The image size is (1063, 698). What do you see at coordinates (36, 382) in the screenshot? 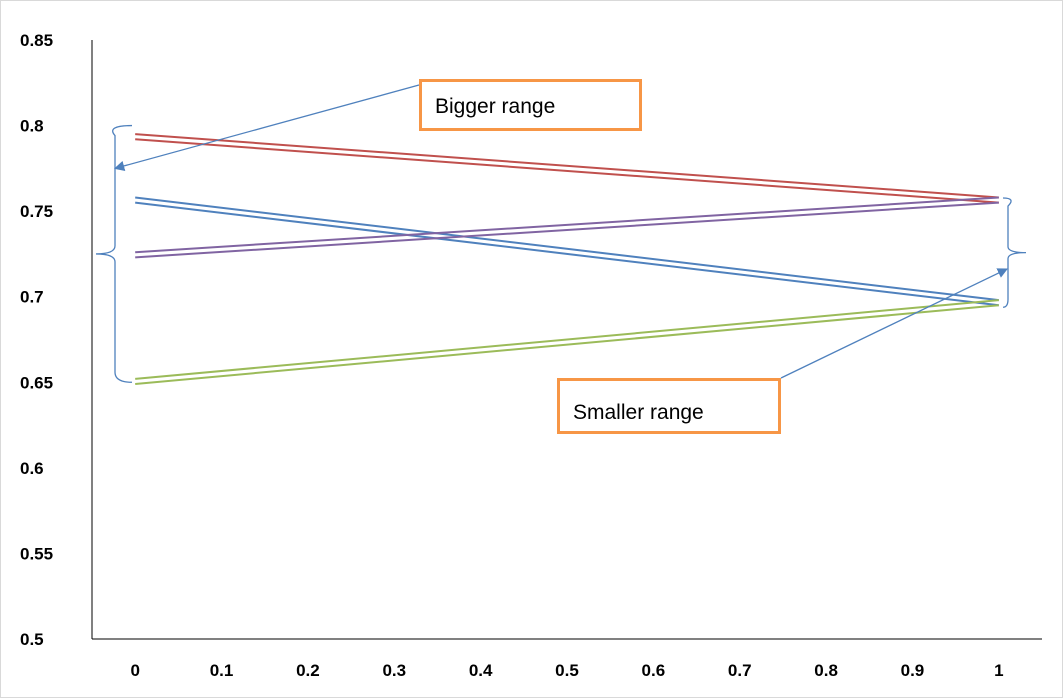
I see `y-tick-label: 0.65` at bounding box center [36, 382].